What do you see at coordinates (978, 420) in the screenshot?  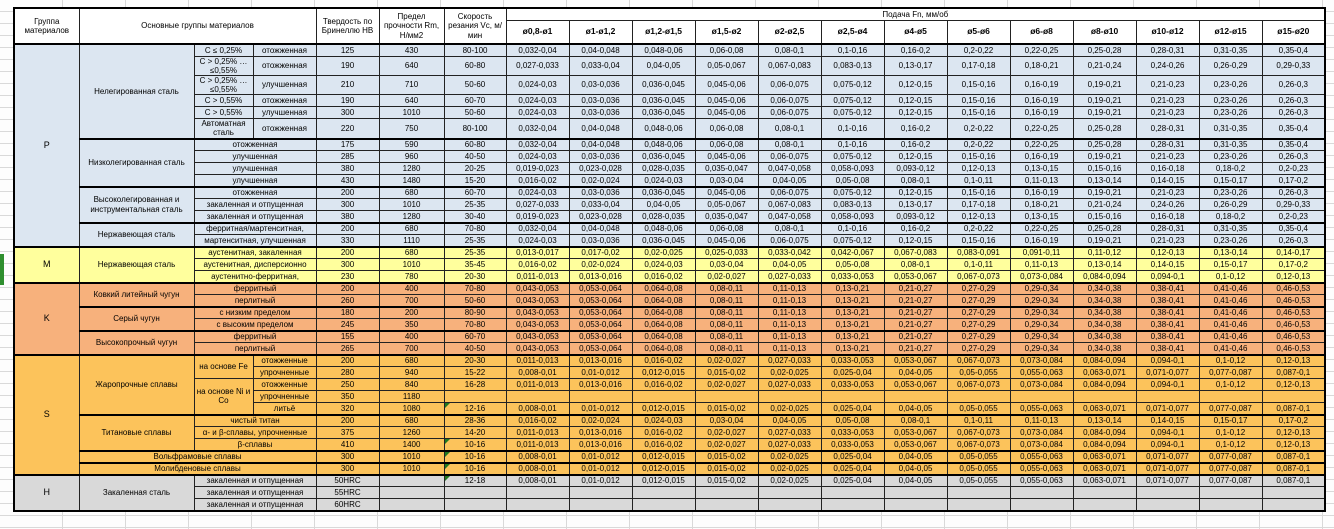 I see `feed-cell: 0,1-0,11` at bounding box center [978, 420].